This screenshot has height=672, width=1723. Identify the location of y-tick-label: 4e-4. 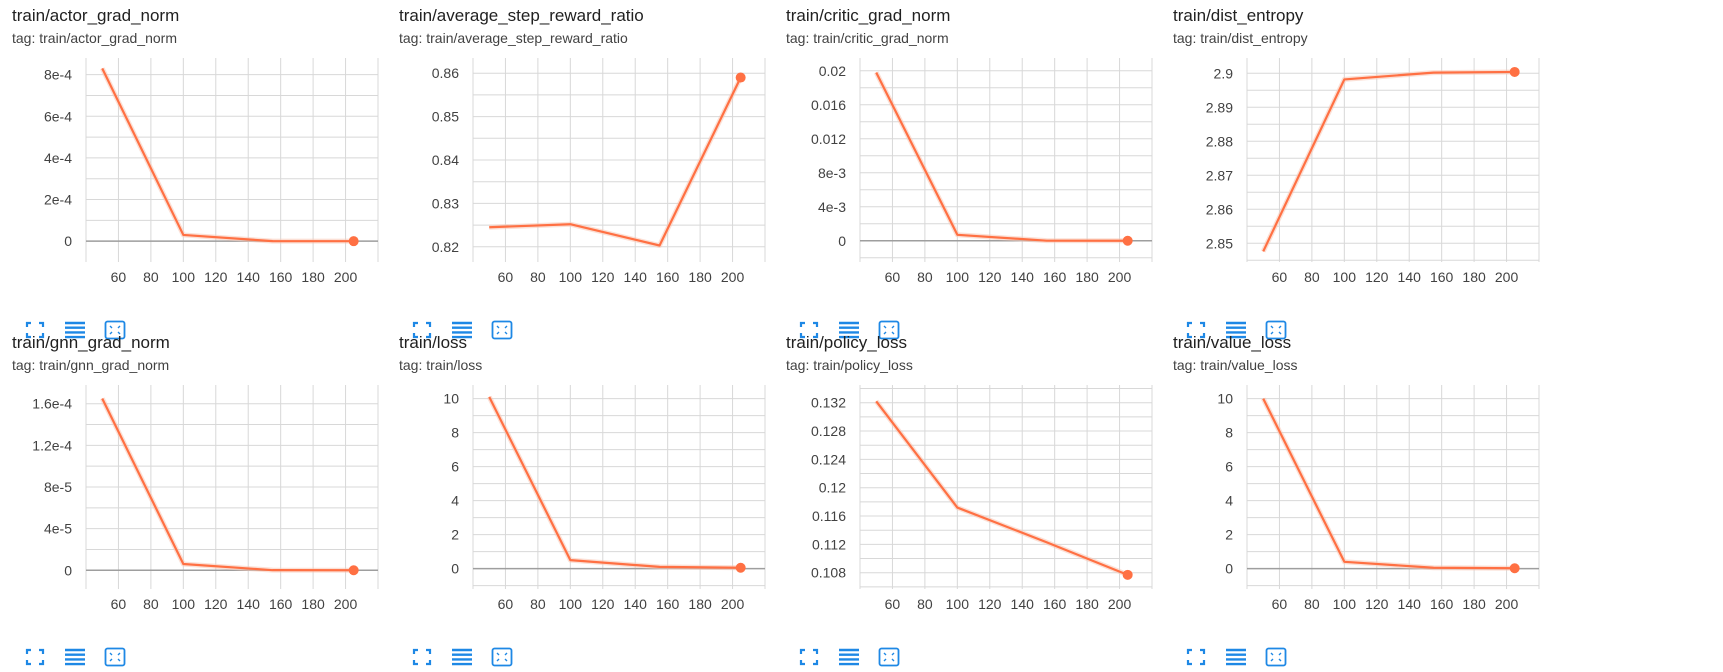
(58, 158).